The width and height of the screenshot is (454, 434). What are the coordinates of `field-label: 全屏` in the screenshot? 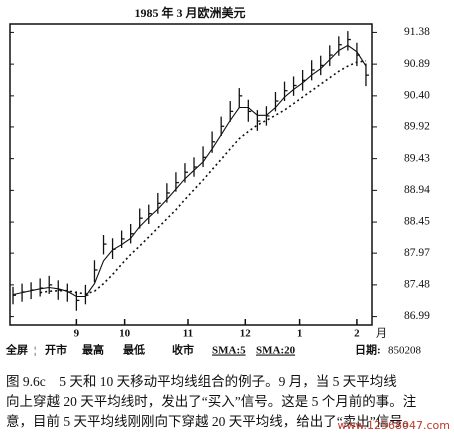 It's located at (16, 350).